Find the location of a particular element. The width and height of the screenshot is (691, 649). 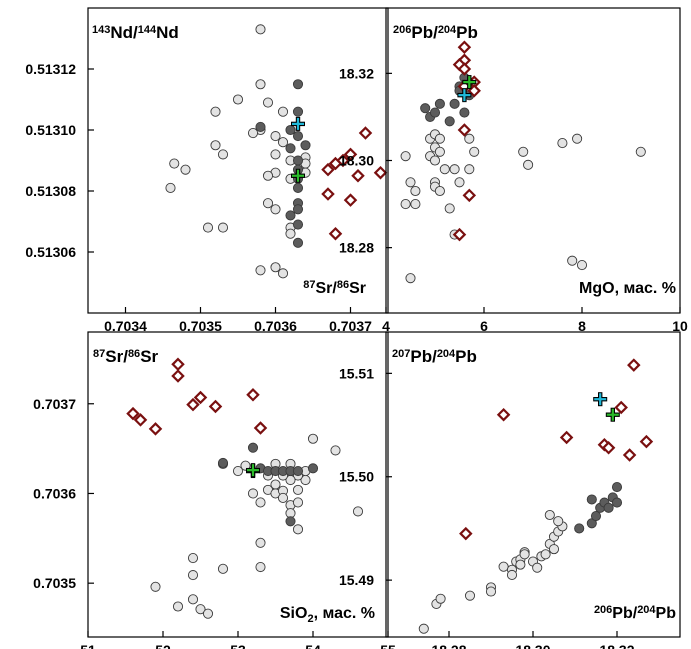

x-tick-label: 0.7037 is located at coordinates (350, 326).